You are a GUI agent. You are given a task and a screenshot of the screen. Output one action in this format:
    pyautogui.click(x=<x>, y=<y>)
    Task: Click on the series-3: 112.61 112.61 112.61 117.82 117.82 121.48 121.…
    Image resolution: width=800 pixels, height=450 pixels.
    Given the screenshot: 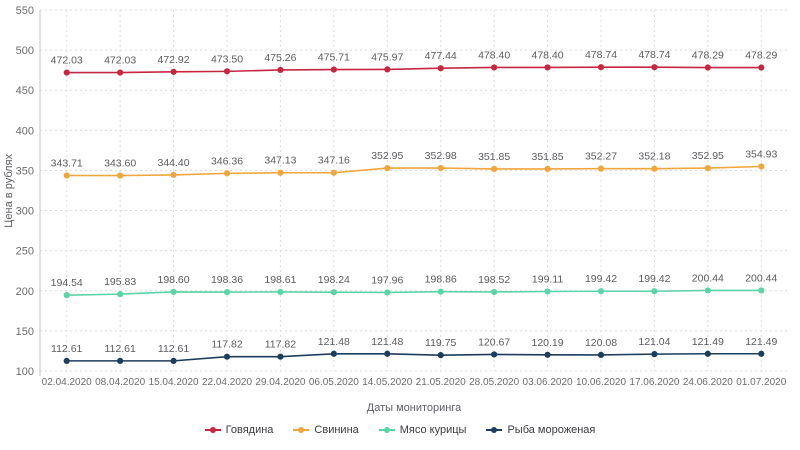 What is the action you would take?
    pyautogui.click(x=414, y=350)
    